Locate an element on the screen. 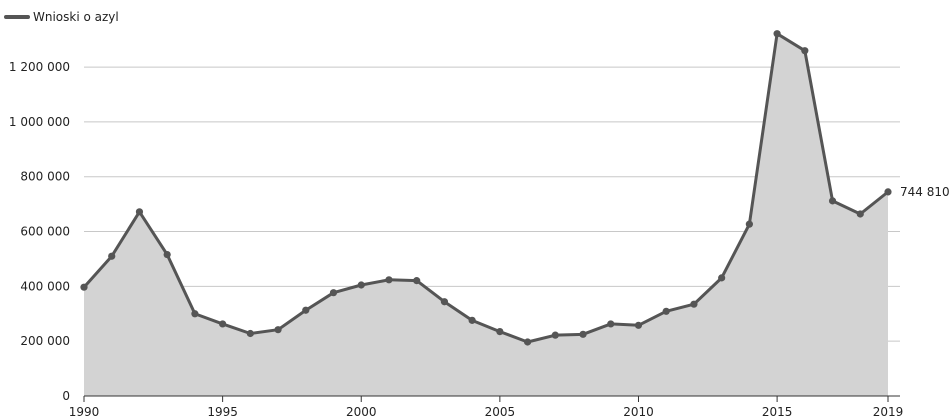 The height and width of the screenshot is (420, 950). y-tick-label: 1 200 000 is located at coordinates (39, 67).